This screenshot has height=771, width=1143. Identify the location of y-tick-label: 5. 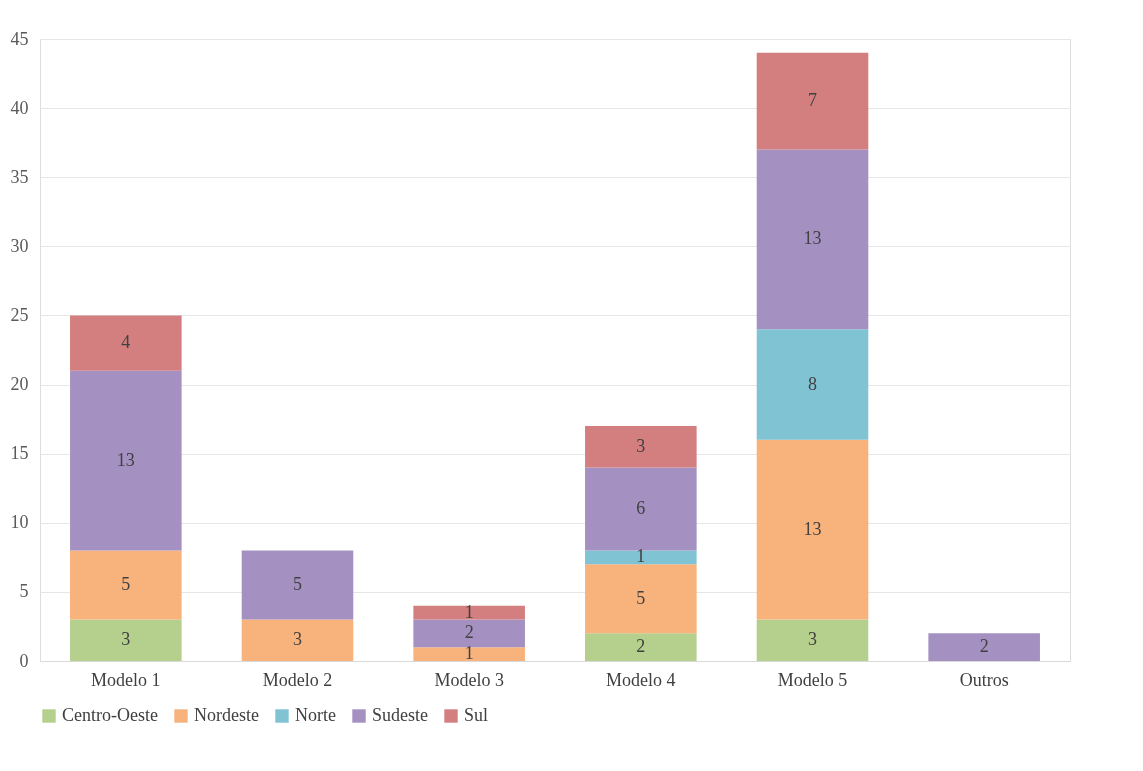
(24, 591).